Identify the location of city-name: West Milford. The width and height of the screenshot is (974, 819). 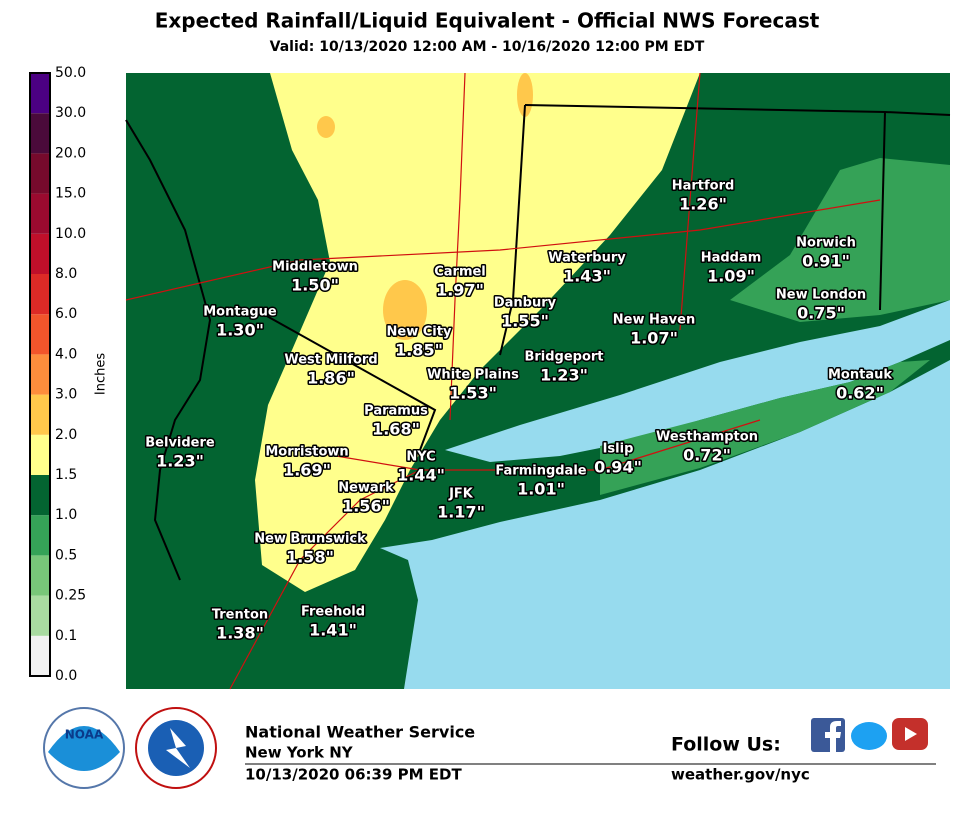
(330, 360).